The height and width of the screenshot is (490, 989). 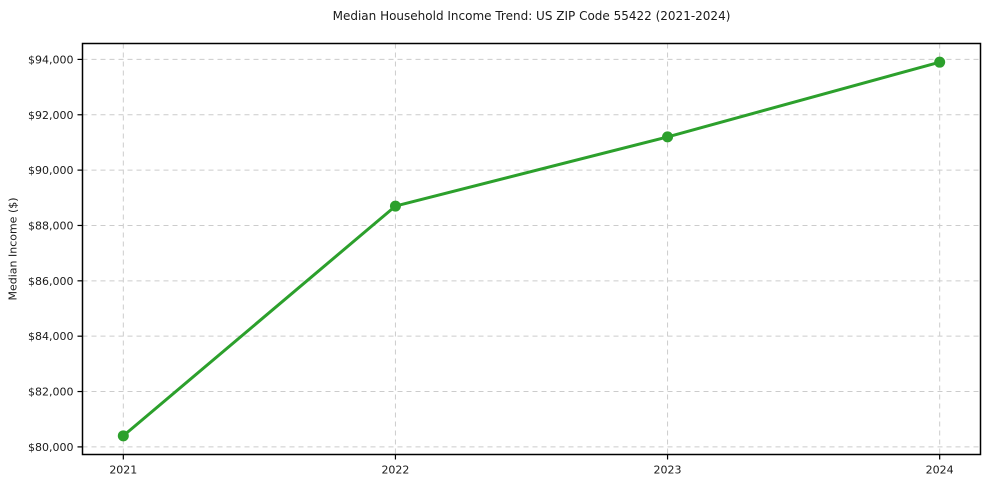 I want to click on y-tick-label: $88,000, so click(x=51, y=225).